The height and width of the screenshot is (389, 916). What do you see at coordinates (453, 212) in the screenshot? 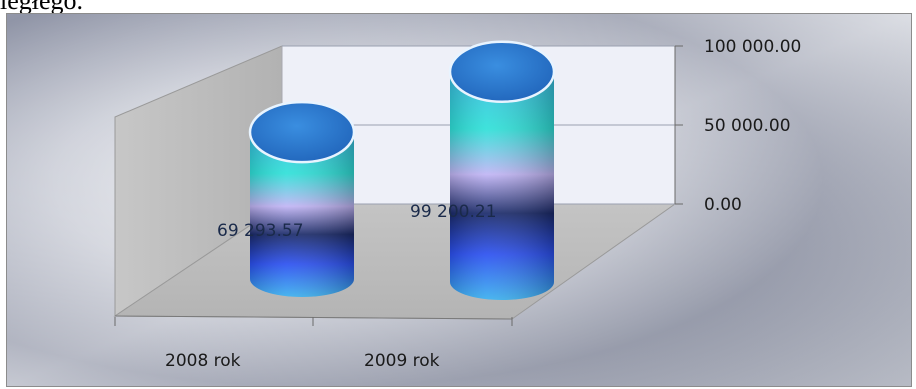
I see `data-label: 99 200.21` at bounding box center [453, 212].